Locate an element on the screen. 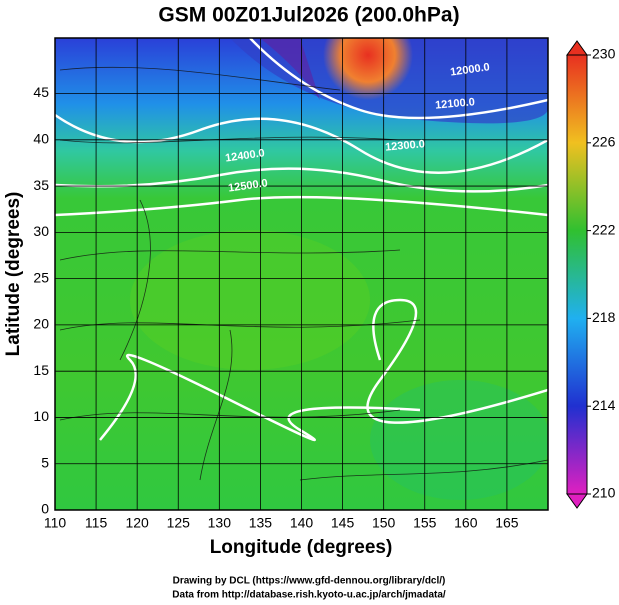  colorbar-tick-label: 222 is located at coordinates (604, 229).